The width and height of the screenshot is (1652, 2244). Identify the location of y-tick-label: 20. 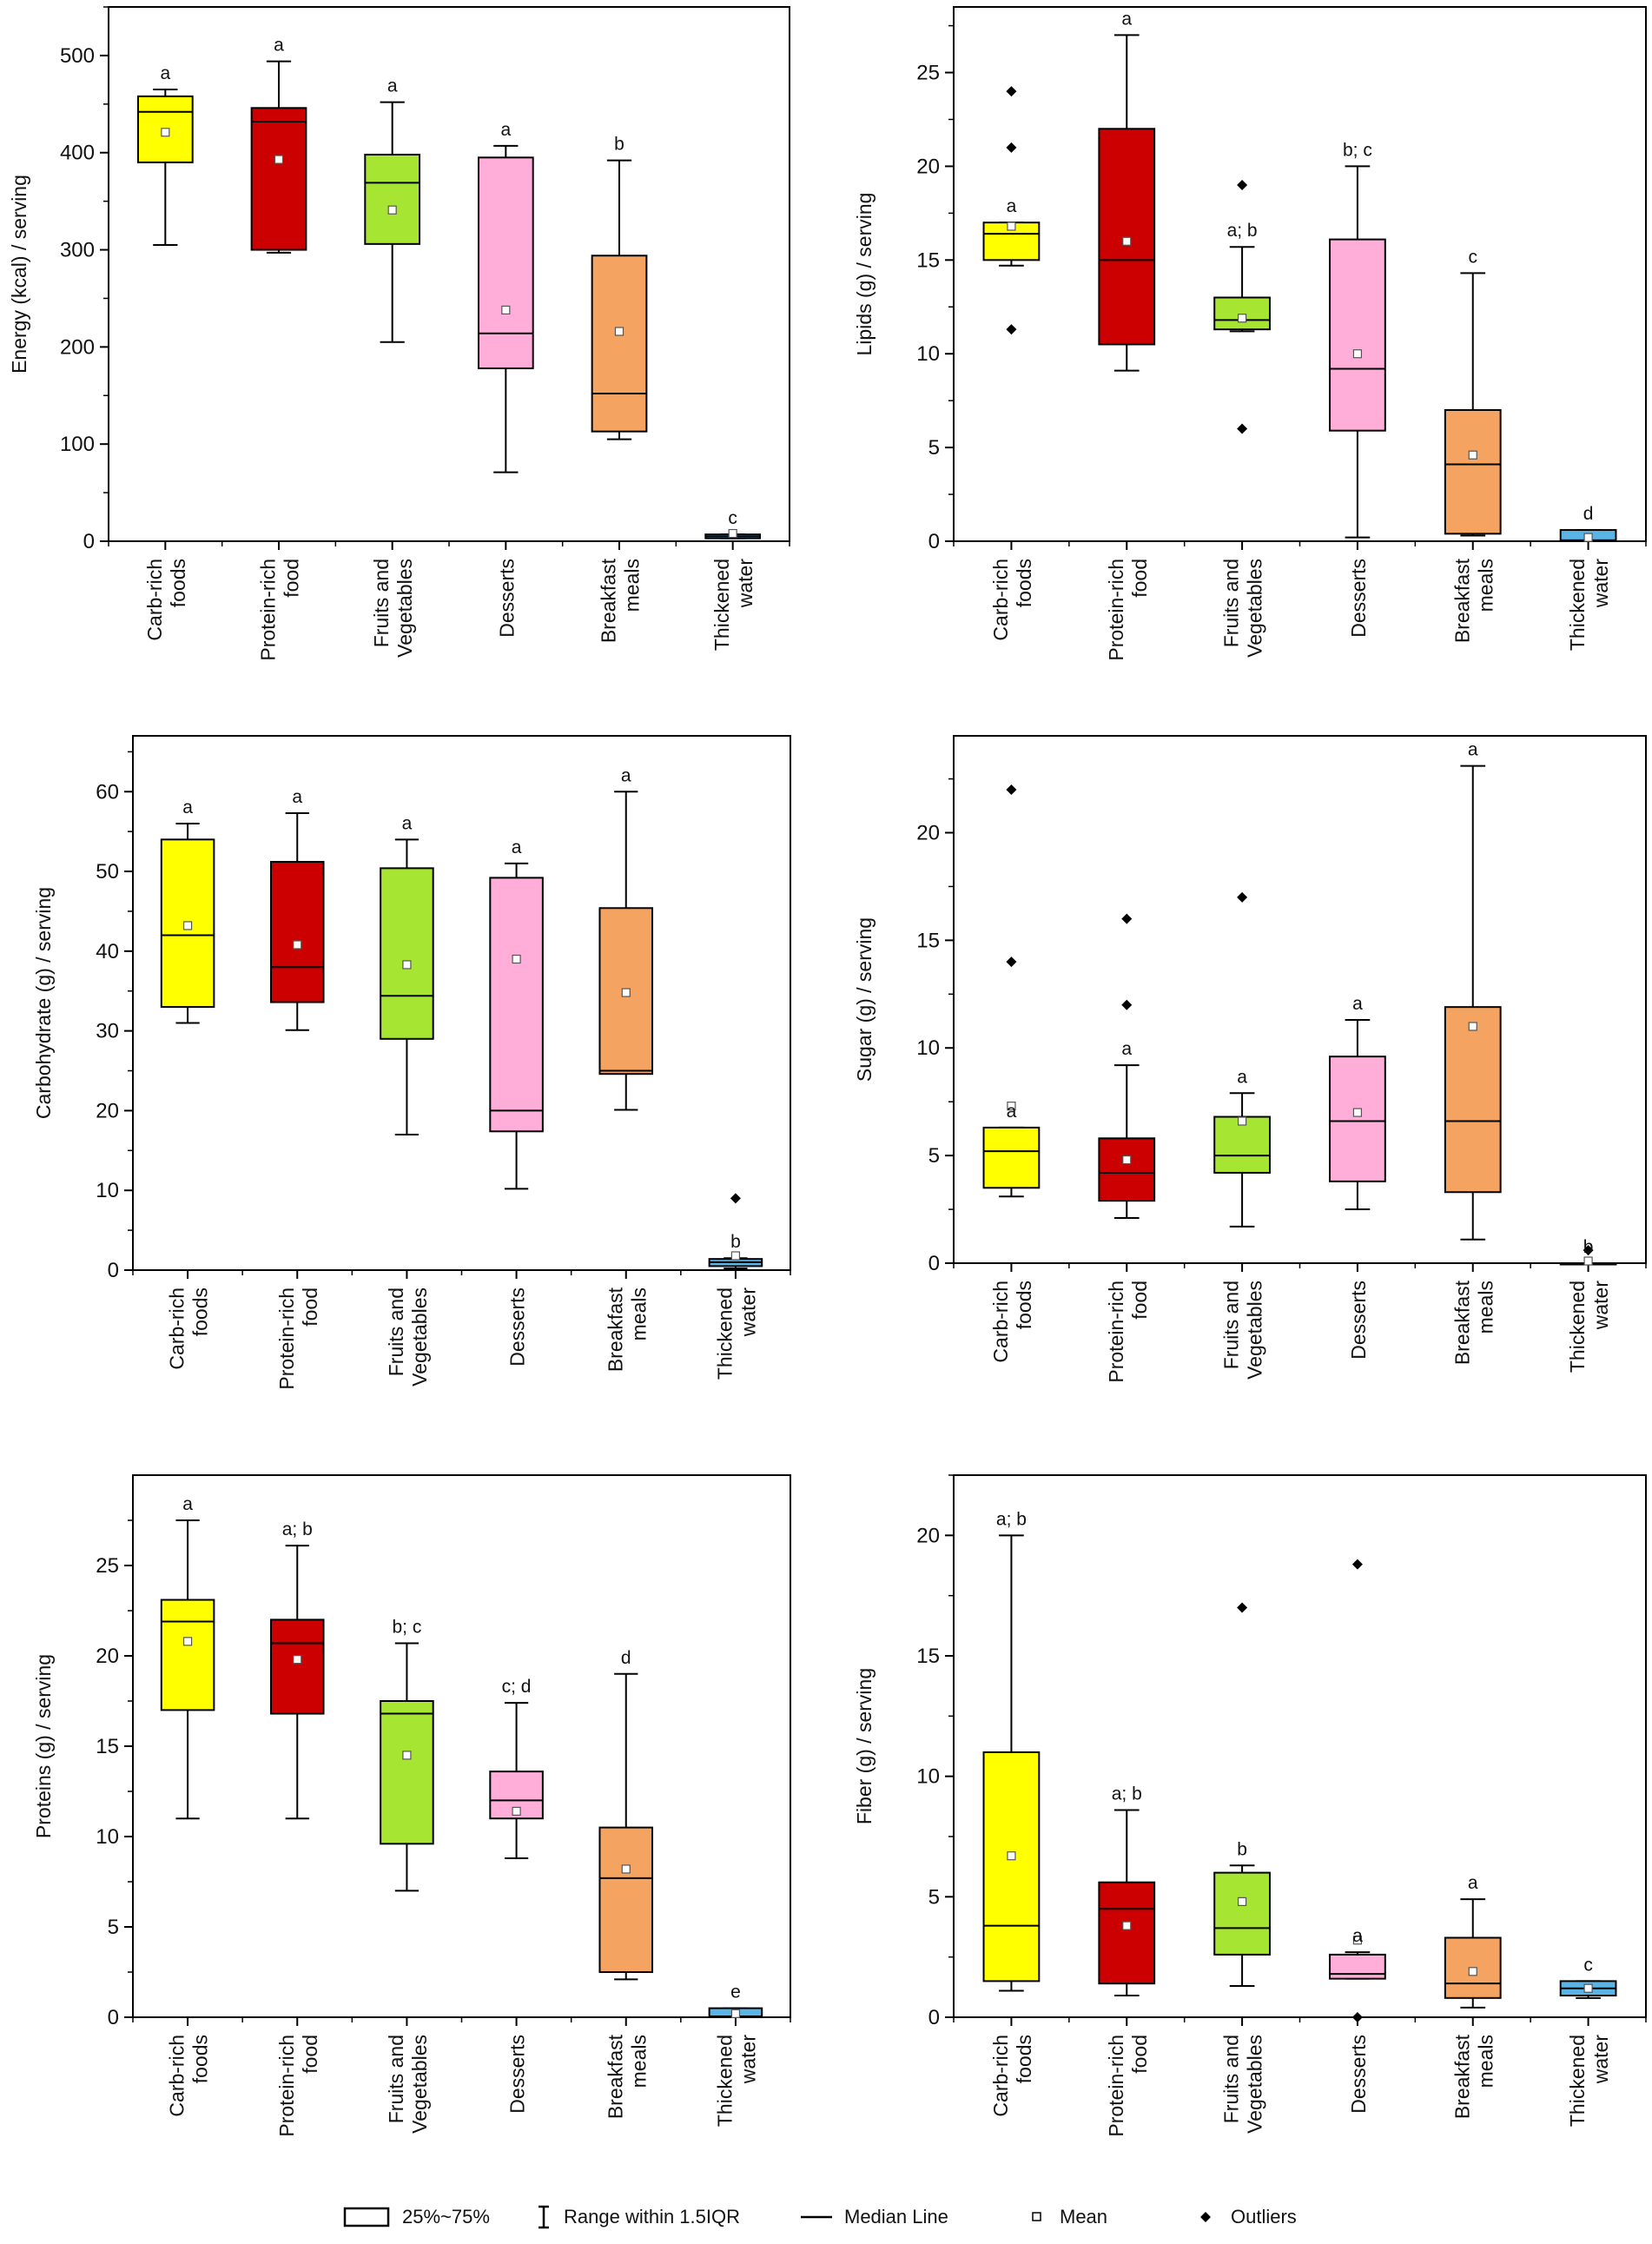
(107, 1656).